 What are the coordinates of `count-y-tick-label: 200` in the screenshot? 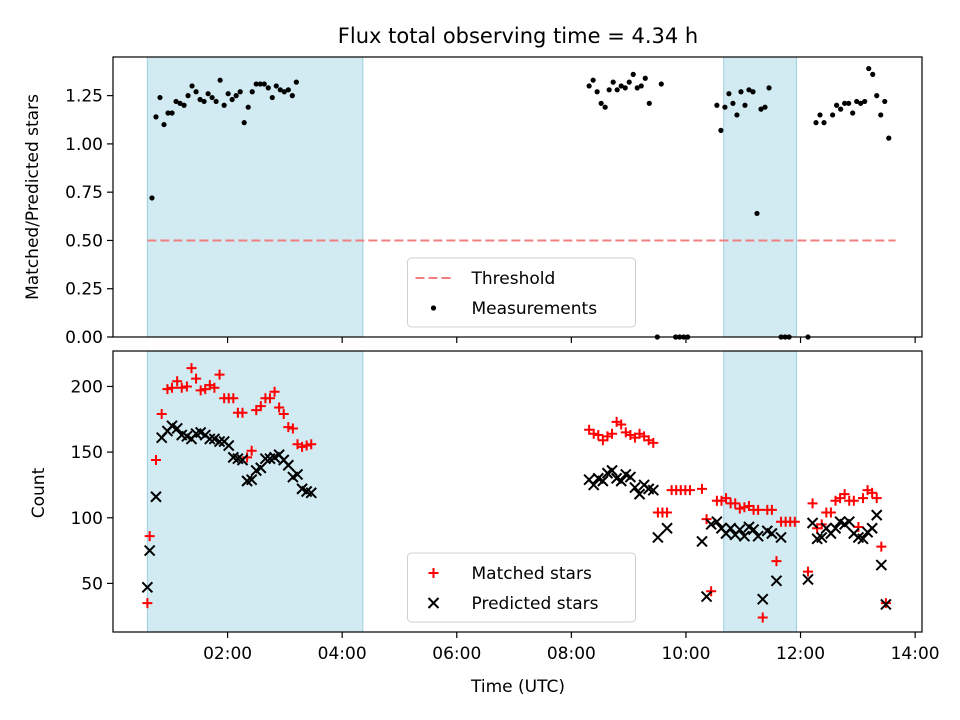 It's located at (87, 387).